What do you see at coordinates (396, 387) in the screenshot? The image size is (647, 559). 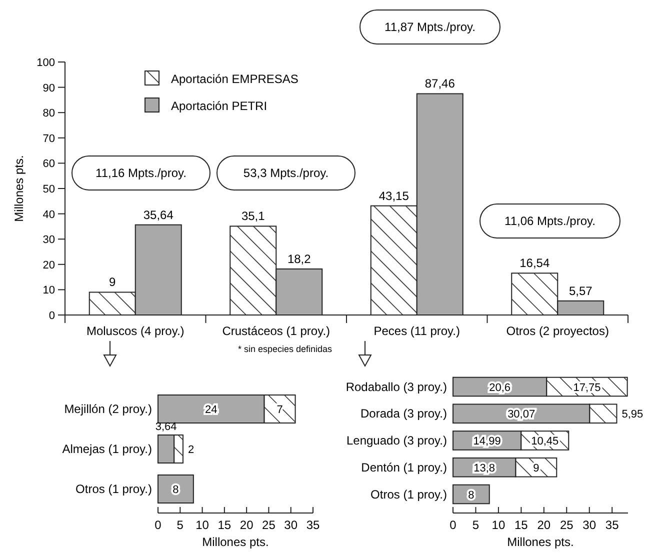 I see `y-tick-label: Rodaballo (3 proy.)` at bounding box center [396, 387].